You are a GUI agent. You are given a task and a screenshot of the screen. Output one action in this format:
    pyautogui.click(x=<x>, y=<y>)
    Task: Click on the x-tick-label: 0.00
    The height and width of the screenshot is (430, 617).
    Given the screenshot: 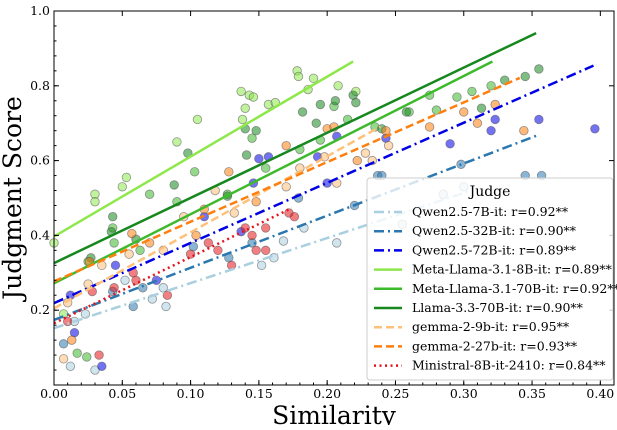 What is the action you would take?
    pyautogui.click(x=54, y=393)
    